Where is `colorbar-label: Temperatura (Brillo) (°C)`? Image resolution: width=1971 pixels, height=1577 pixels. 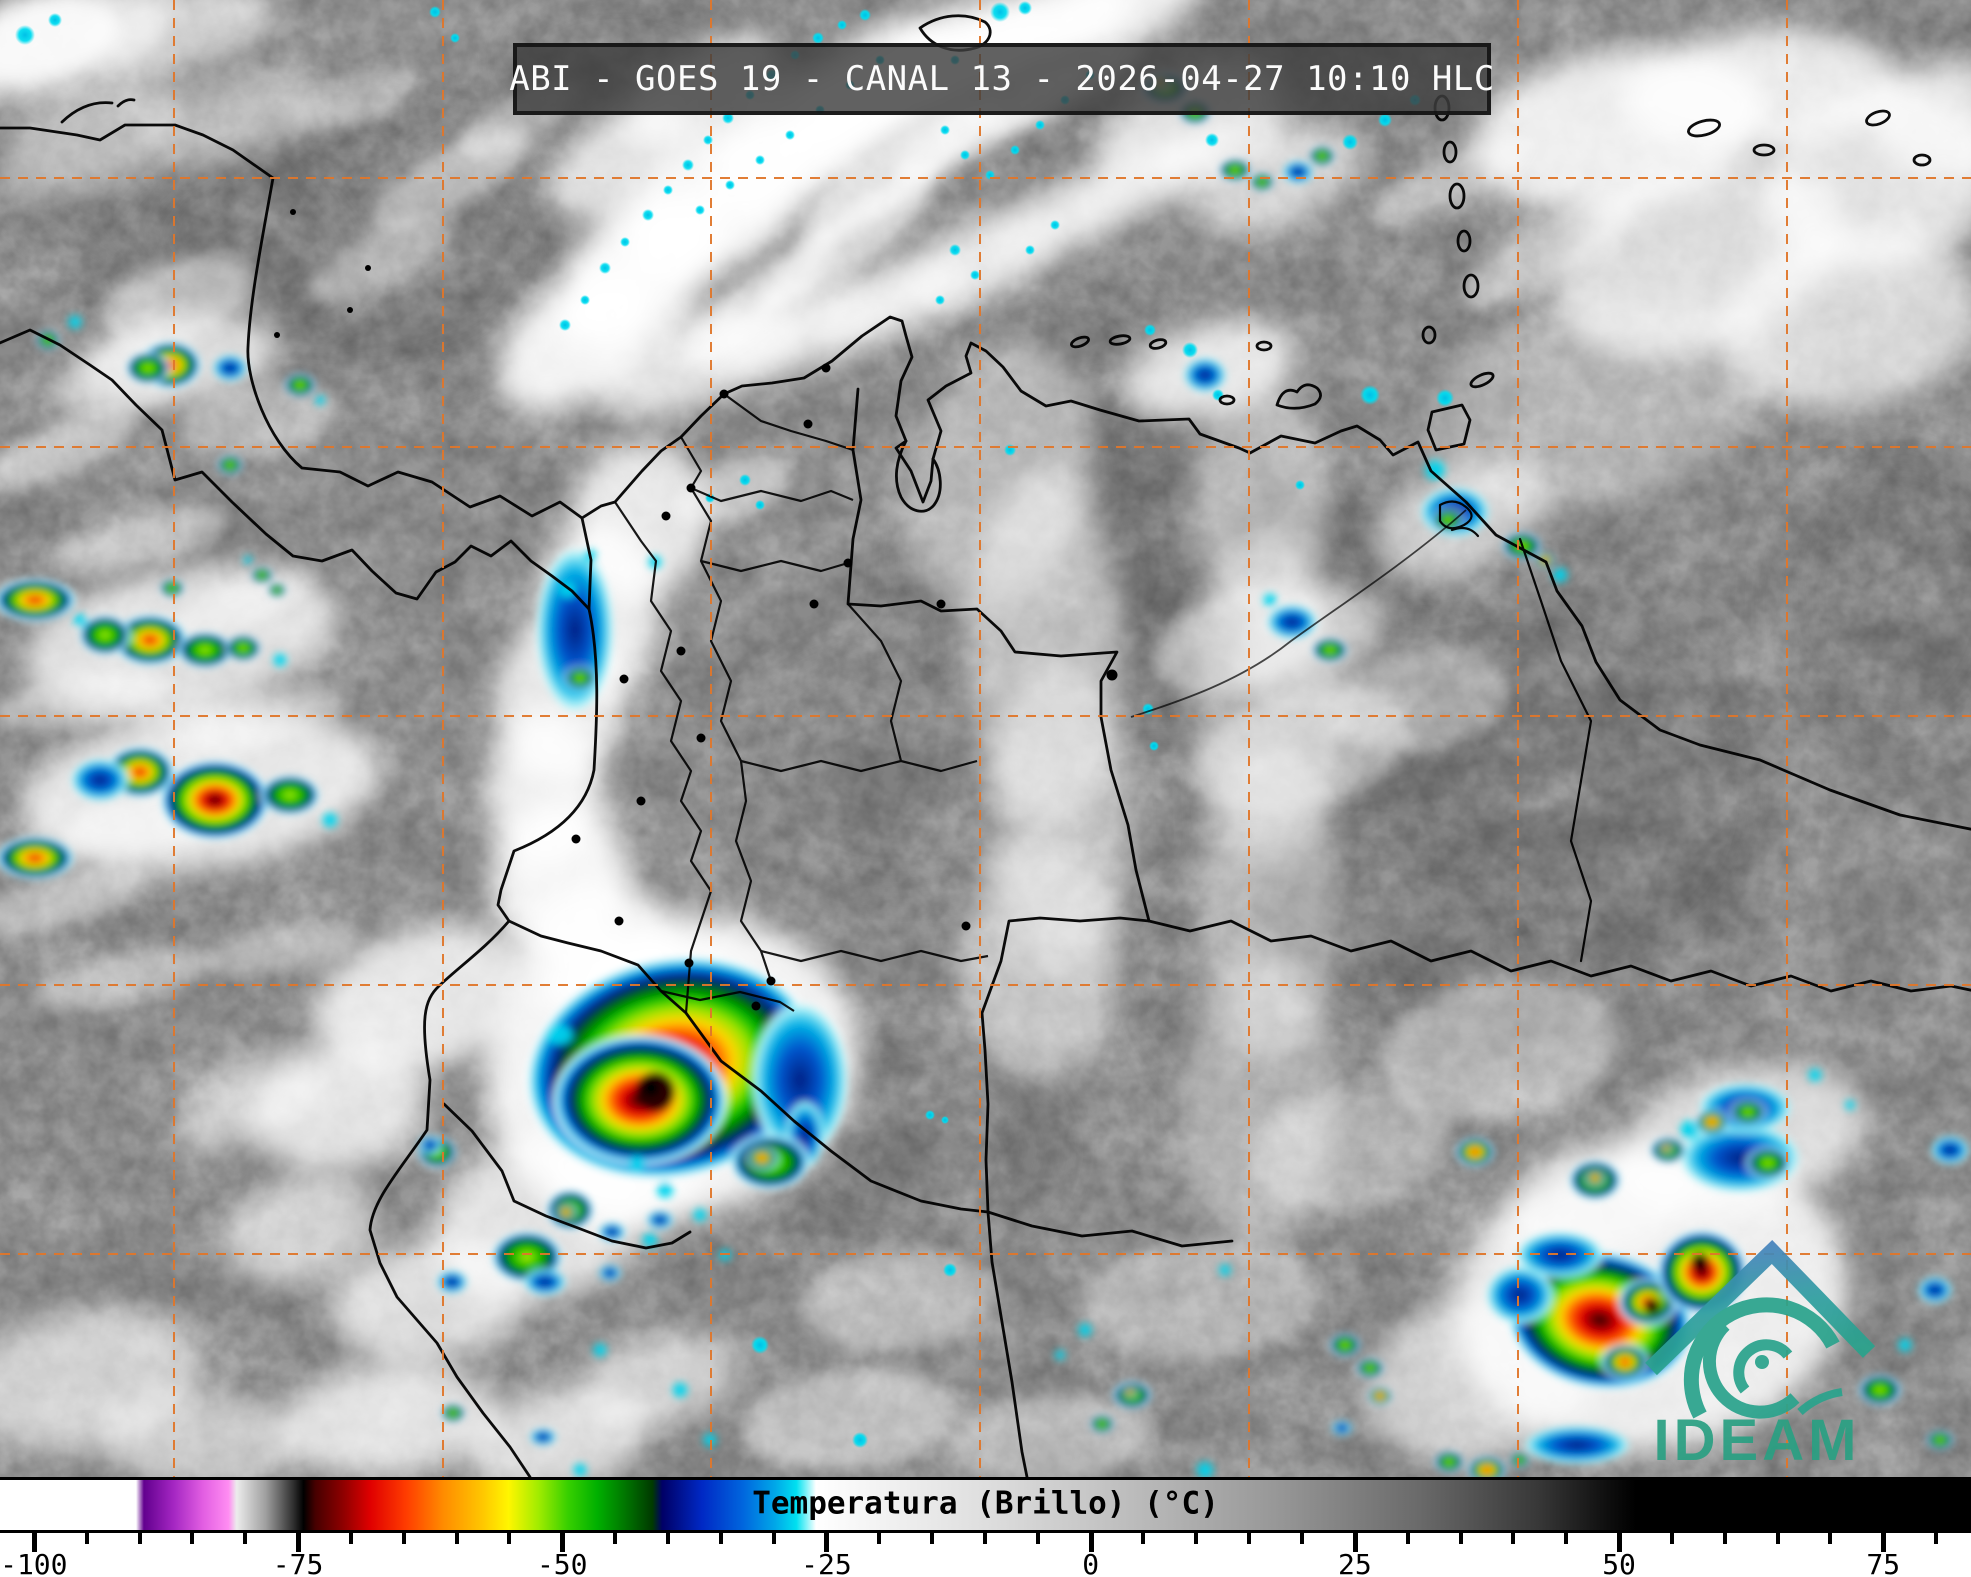
colorbar-label: Temperatura (Brillo) (°C) is located at coordinates (985, 1503).